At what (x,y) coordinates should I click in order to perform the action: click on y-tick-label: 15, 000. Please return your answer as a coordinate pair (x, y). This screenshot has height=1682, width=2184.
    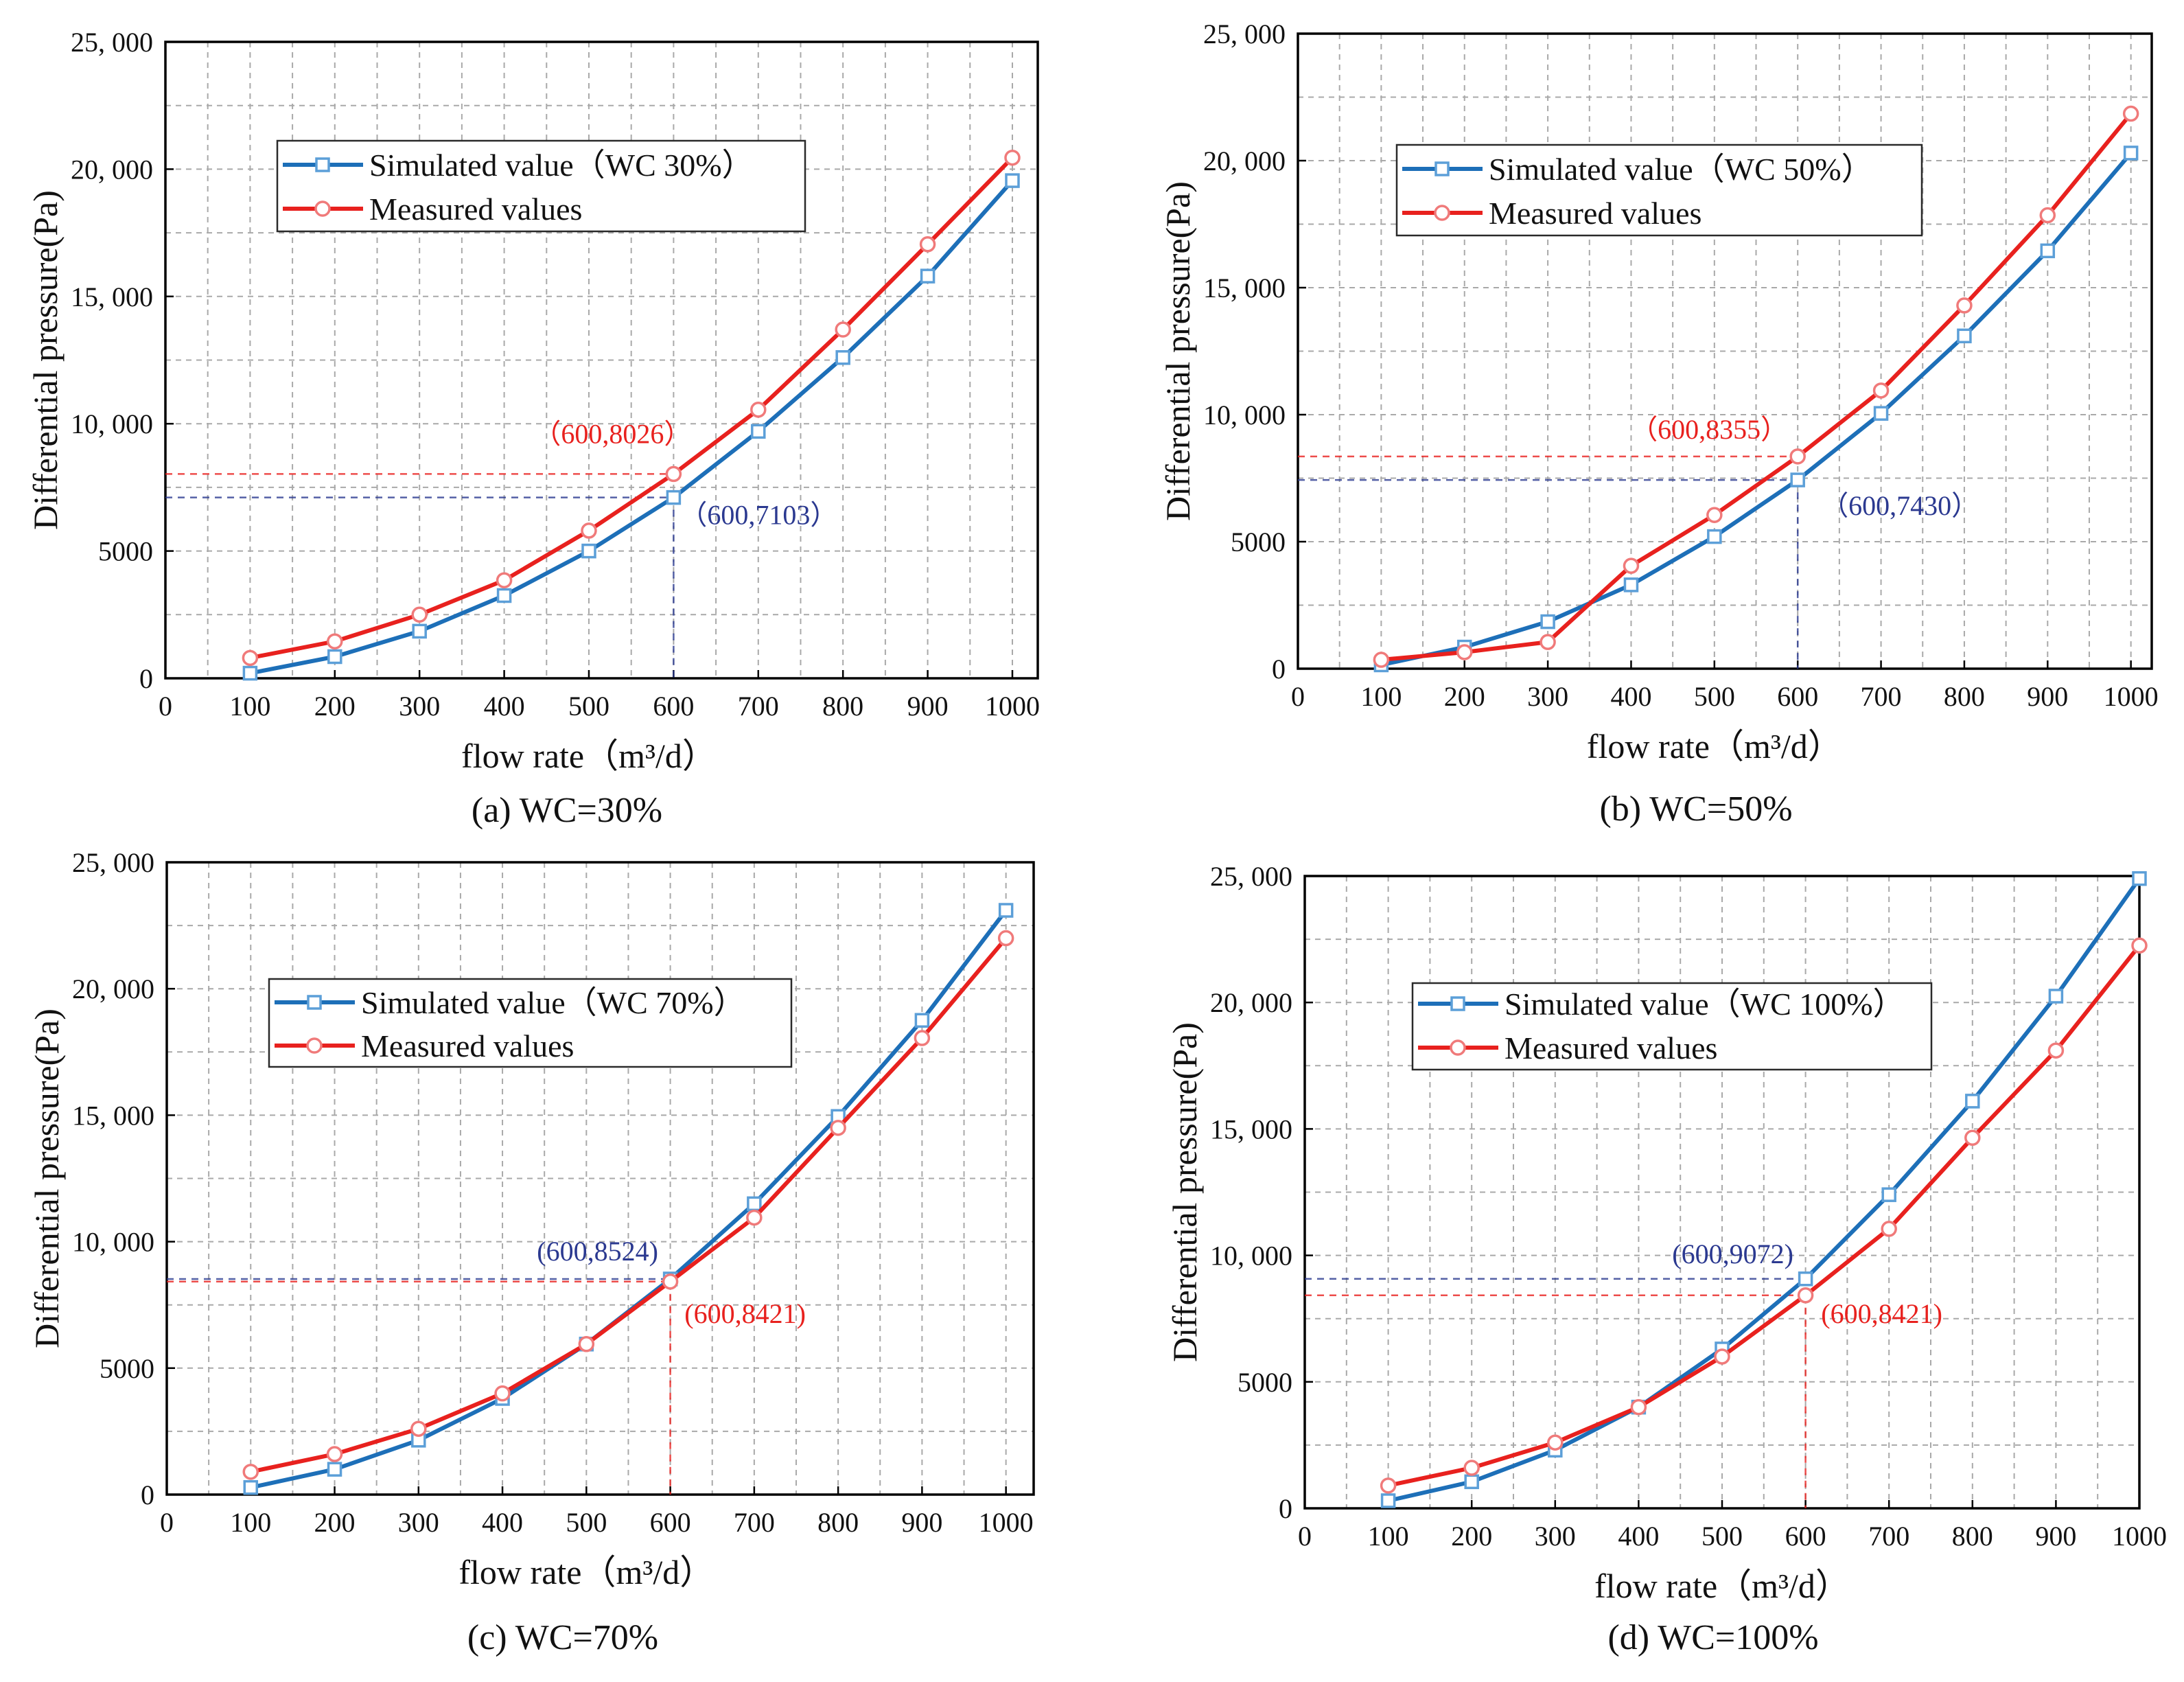
    Looking at the image, I should click on (113, 1115).